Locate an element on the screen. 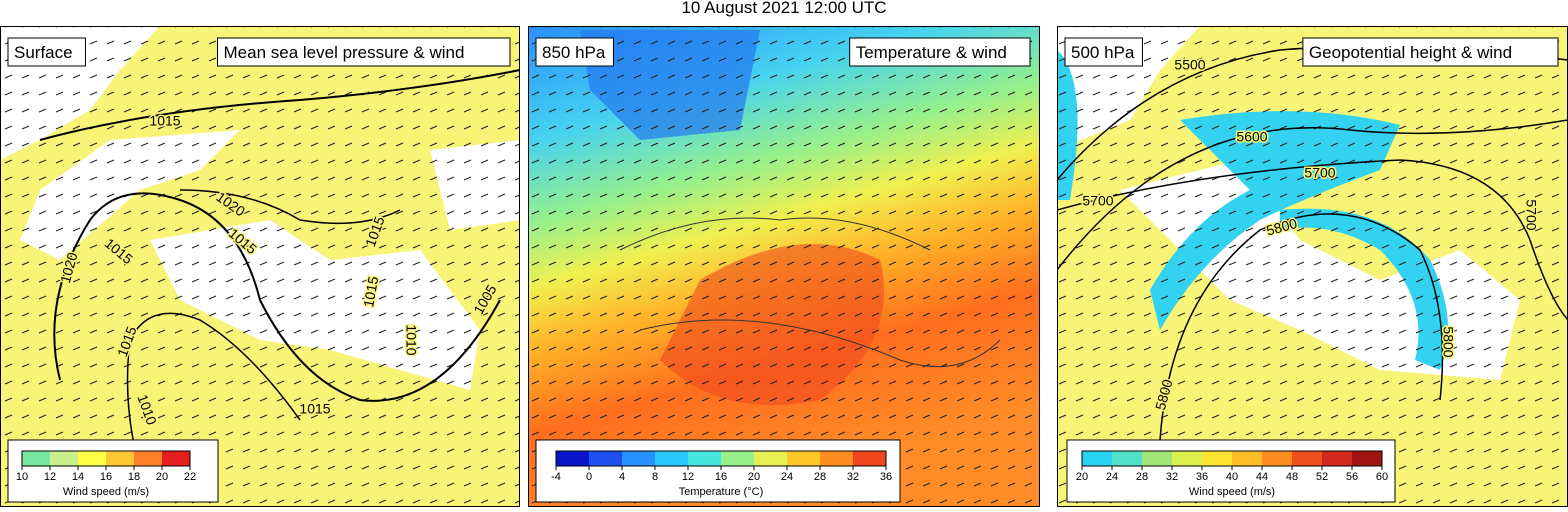 The height and width of the screenshot is (512, 1568). level-label: Surface is located at coordinates (43, 52).